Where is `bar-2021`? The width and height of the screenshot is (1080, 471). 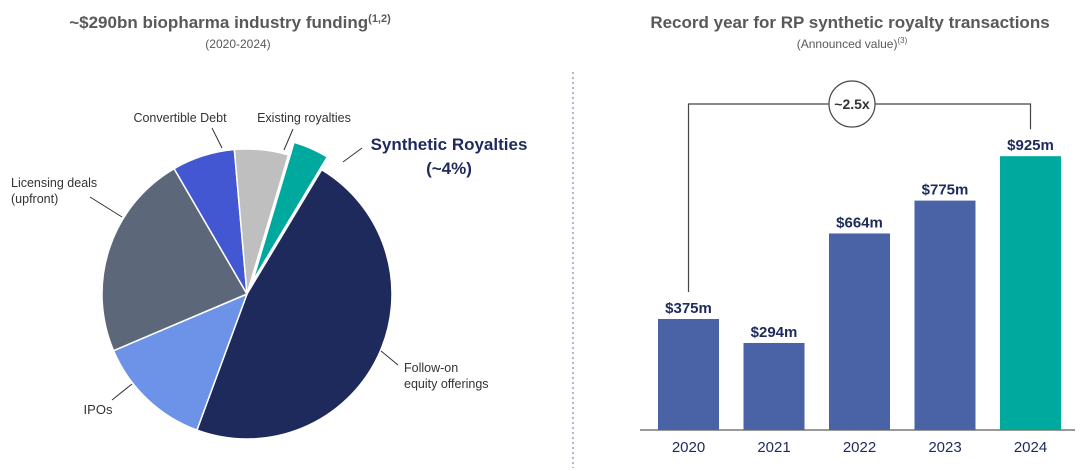
bar-2021 is located at coordinates (774, 386).